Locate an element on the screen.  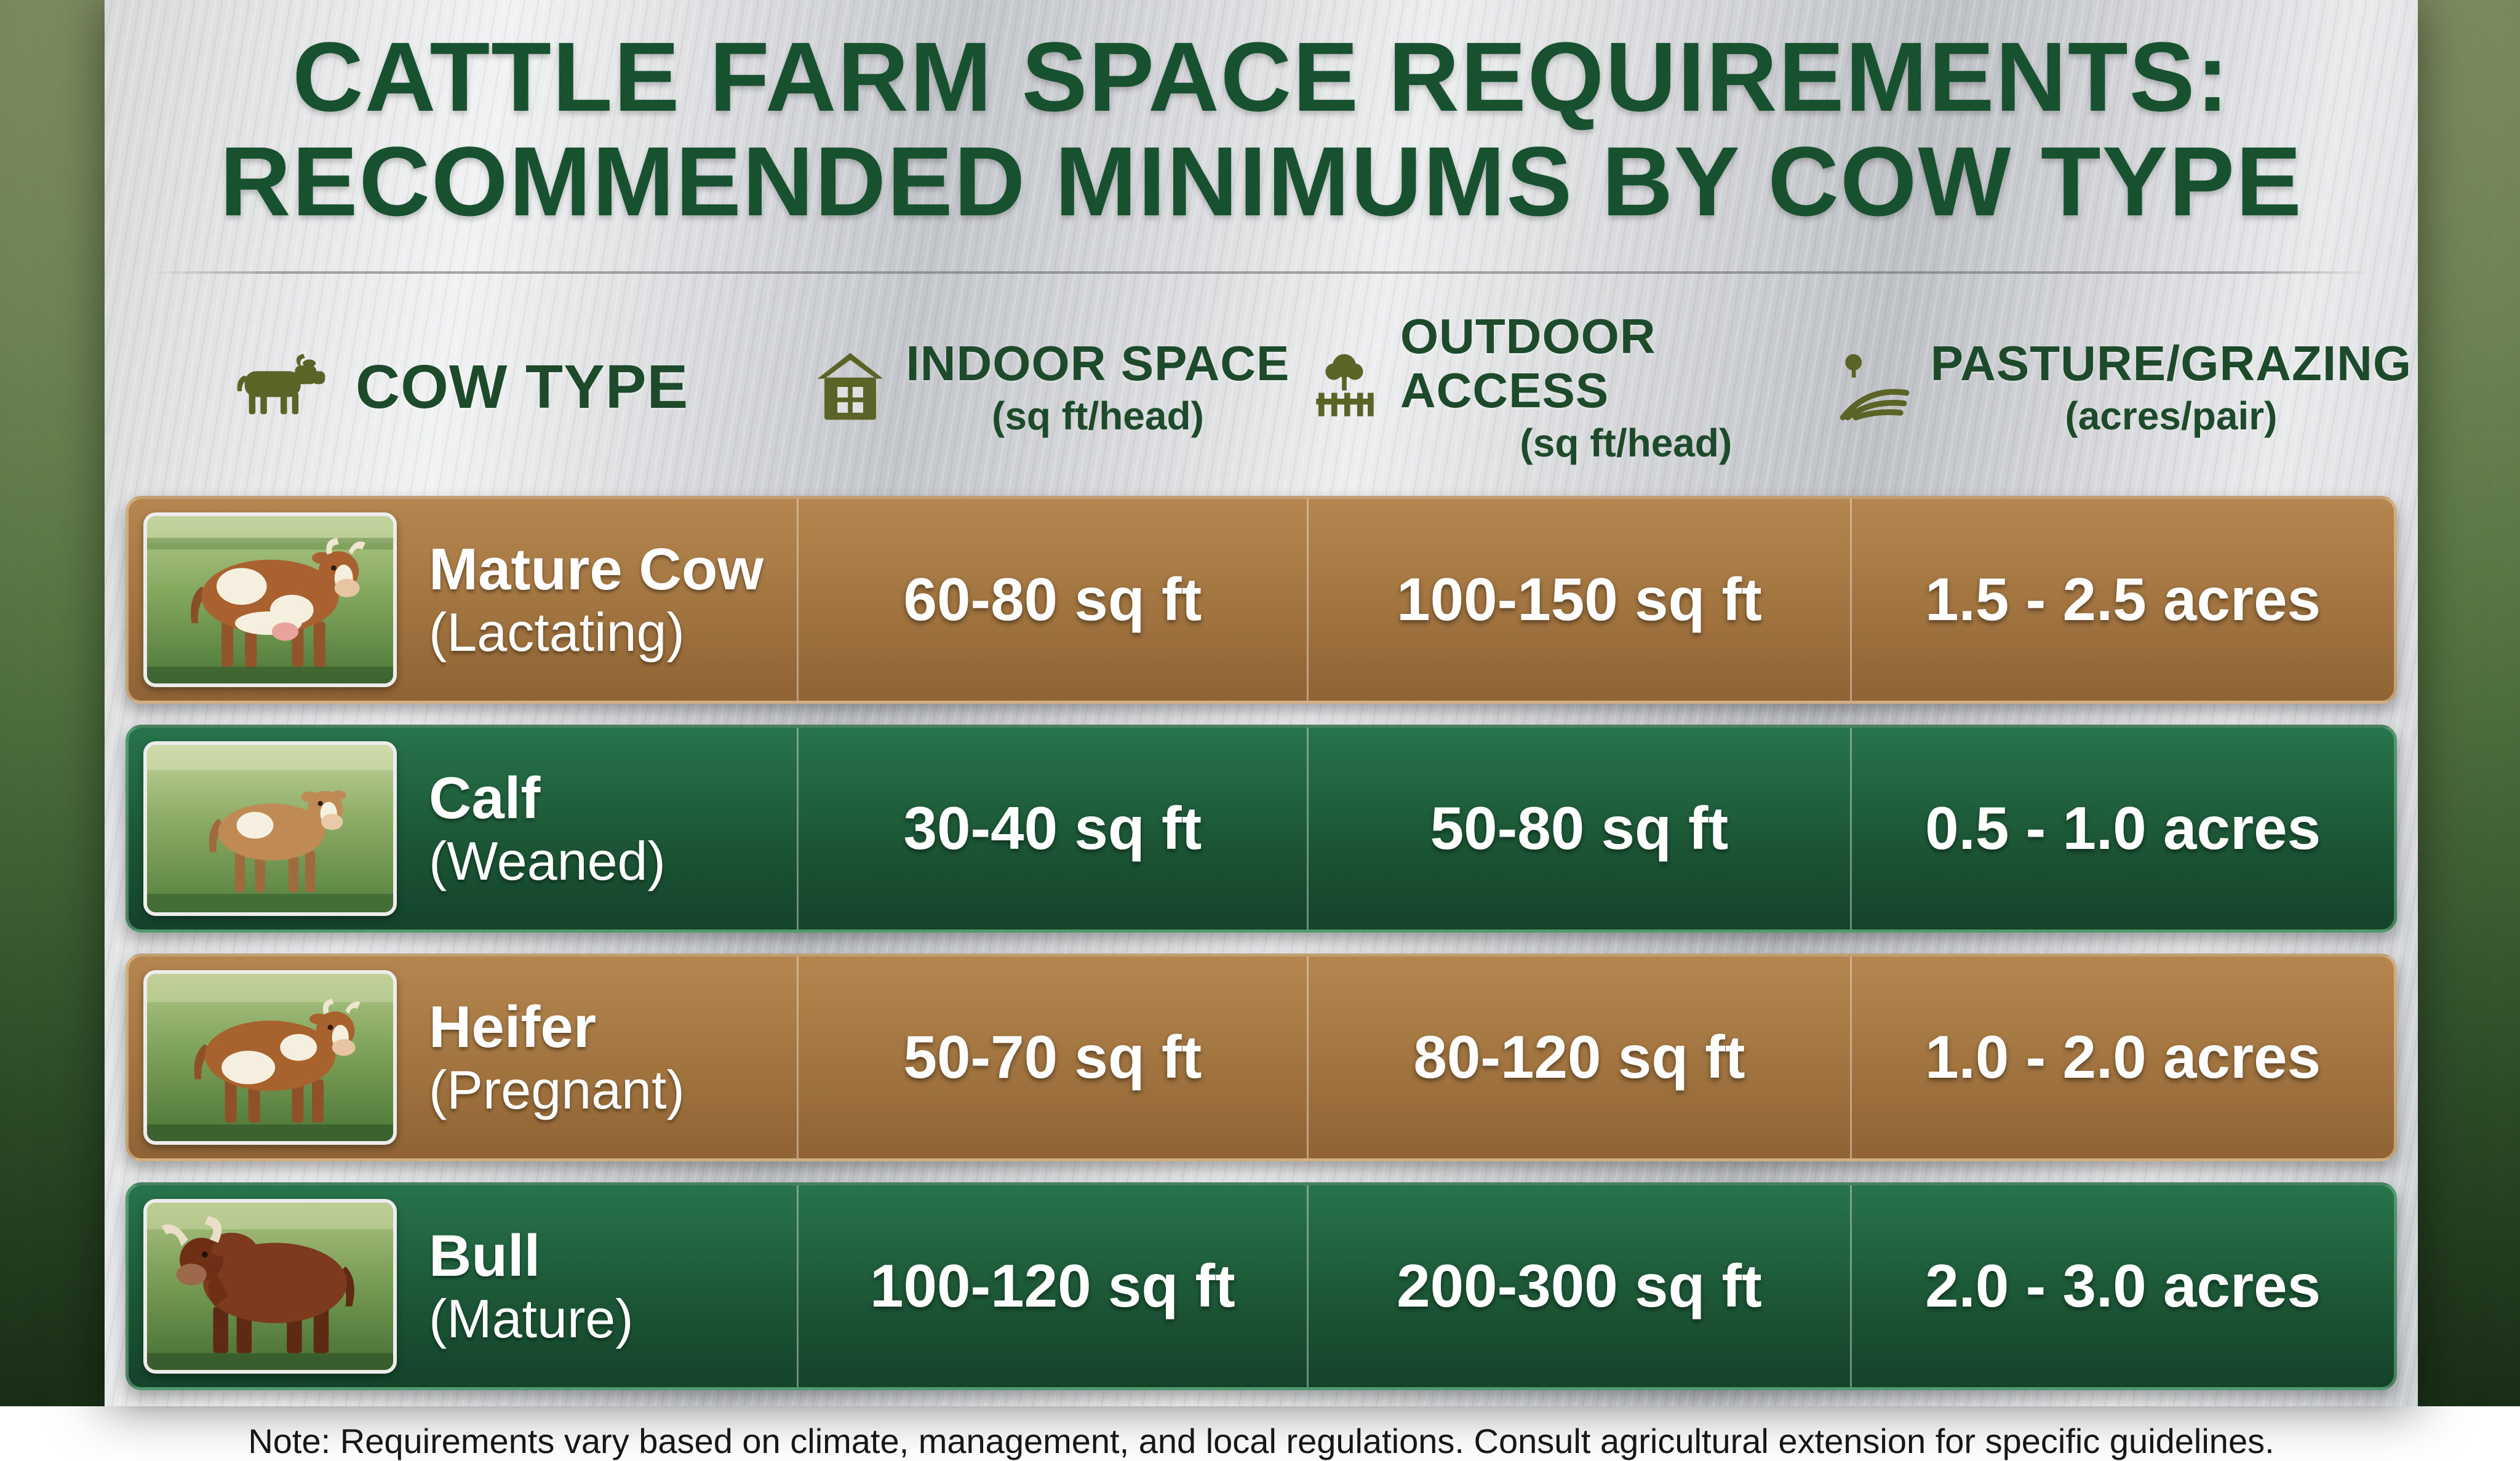
cow-name-block: Mature Cow (Lactating) is located at coordinates (596, 599).